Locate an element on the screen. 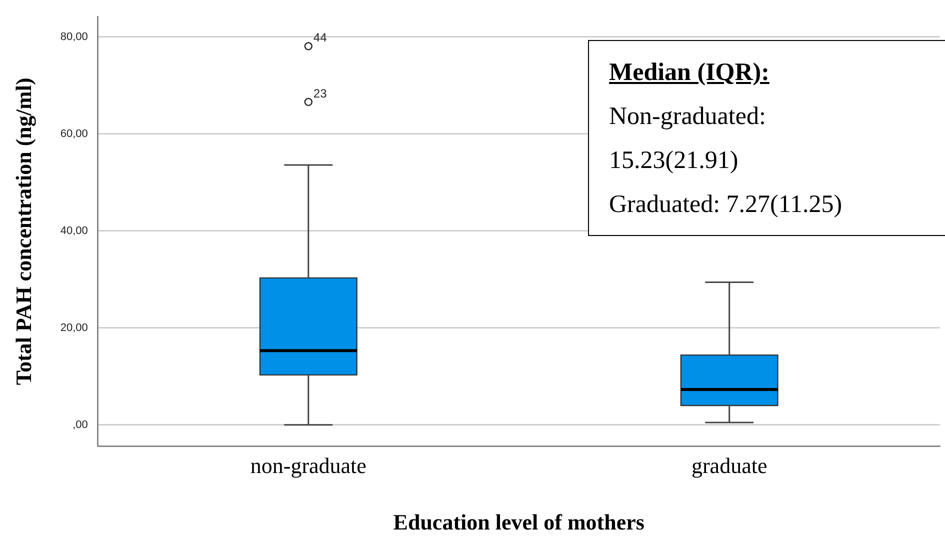  y-tick-label: 20,00 is located at coordinates (74, 328).